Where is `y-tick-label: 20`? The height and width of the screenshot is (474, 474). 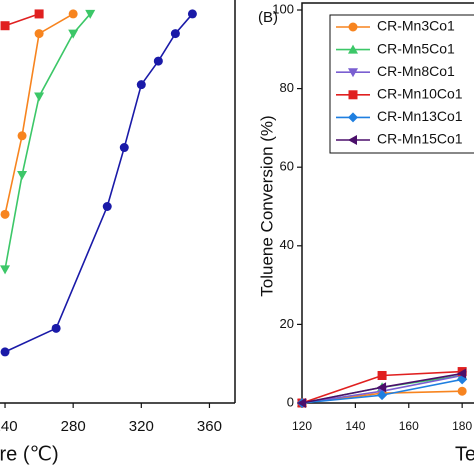 y-tick-label: 20 is located at coordinates (287, 323).